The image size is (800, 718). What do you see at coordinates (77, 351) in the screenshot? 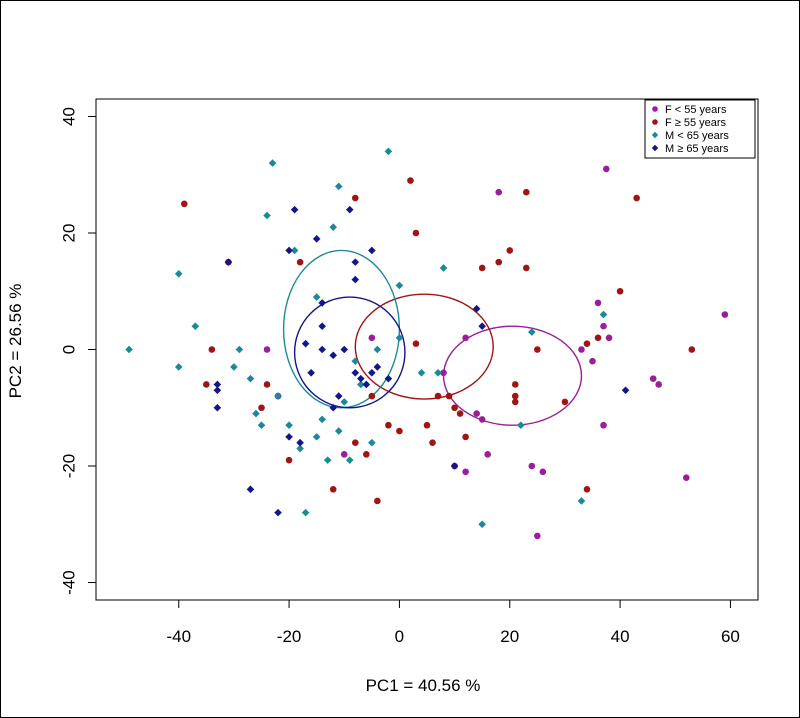
I see `y-axis: -40 -20 0 20 40` at bounding box center [77, 351].